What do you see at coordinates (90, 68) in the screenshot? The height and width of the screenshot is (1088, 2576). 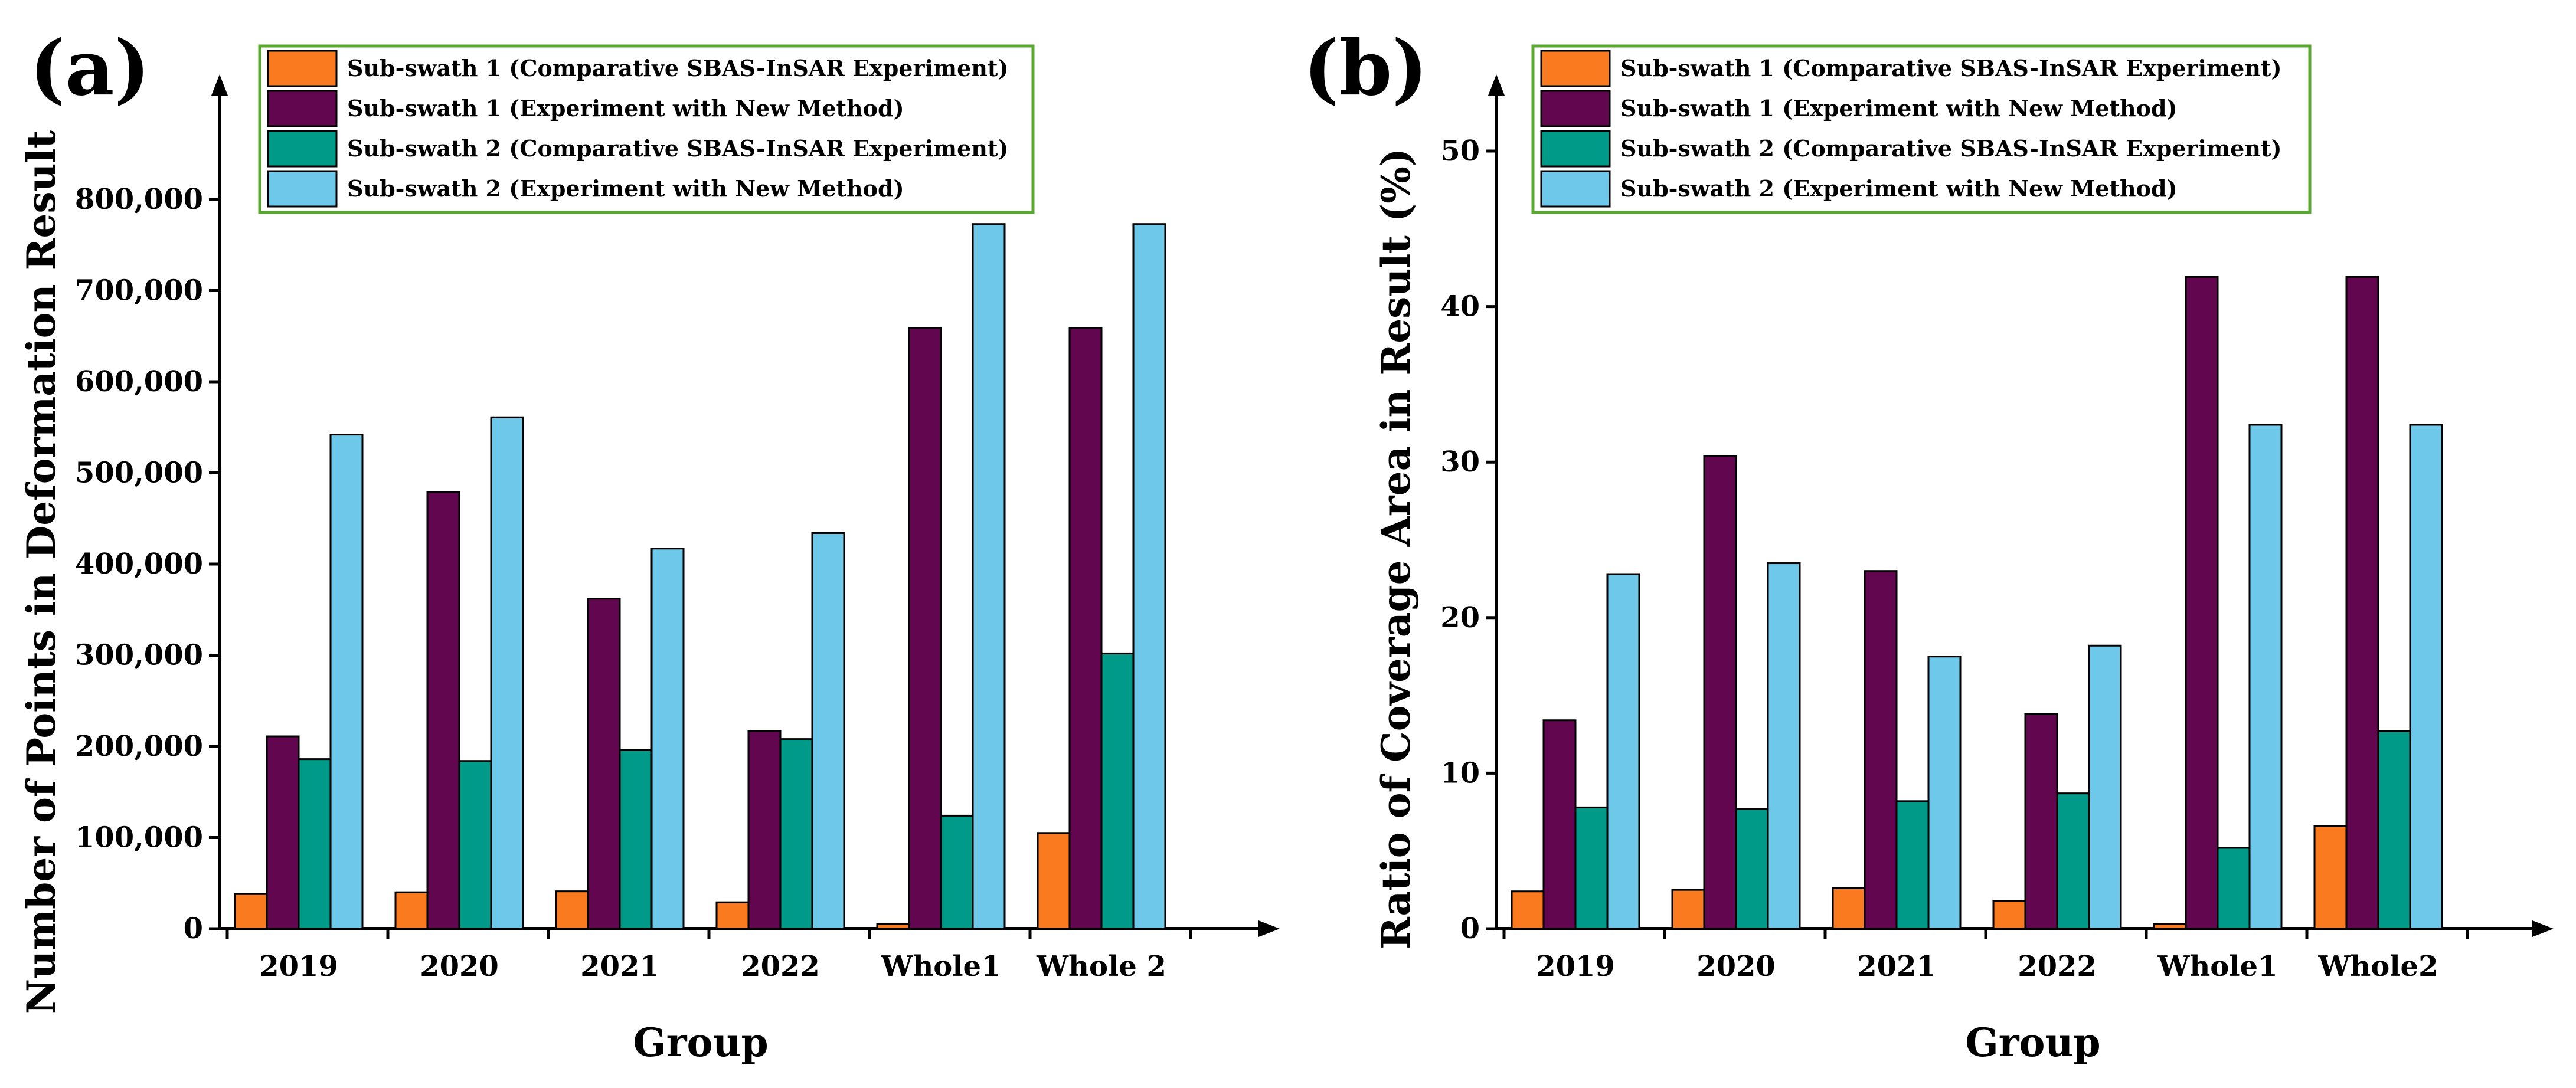 I see `panel-a-label: (a)` at bounding box center [90, 68].